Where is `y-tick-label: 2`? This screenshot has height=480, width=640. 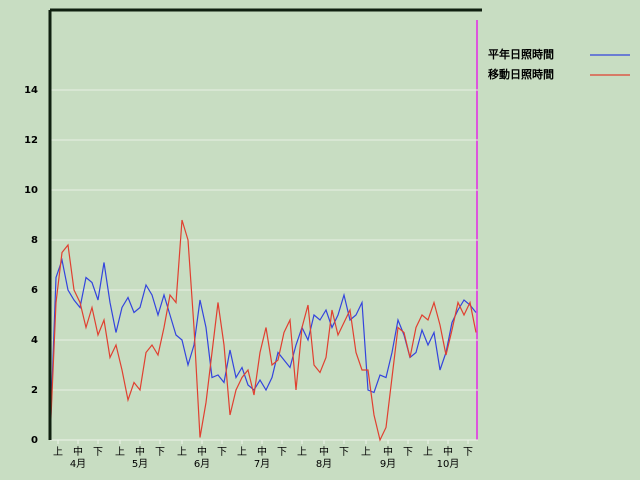
y-tick-label: 2 is located at coordinates (34, 390).